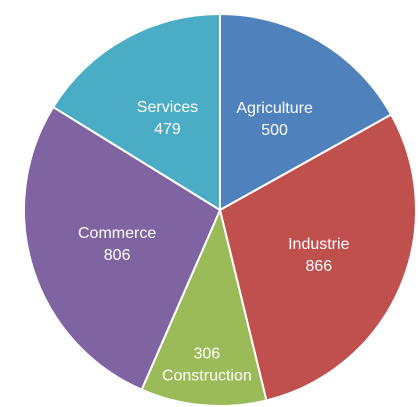 The width and height of the screenshot is (420, 407). I want to click on pie-label-value: 306, so click(207, 353).